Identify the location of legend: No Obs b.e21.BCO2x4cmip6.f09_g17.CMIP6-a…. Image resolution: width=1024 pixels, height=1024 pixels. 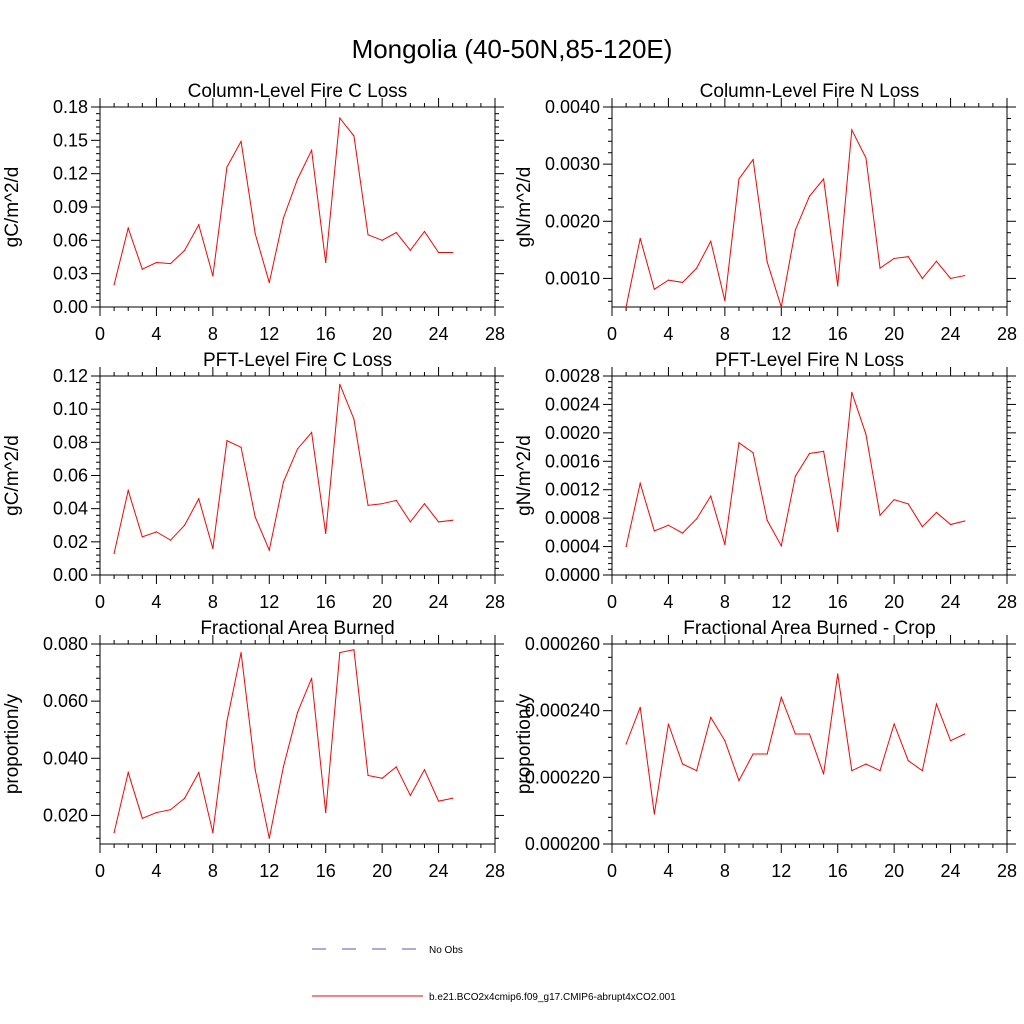
(494, 974).